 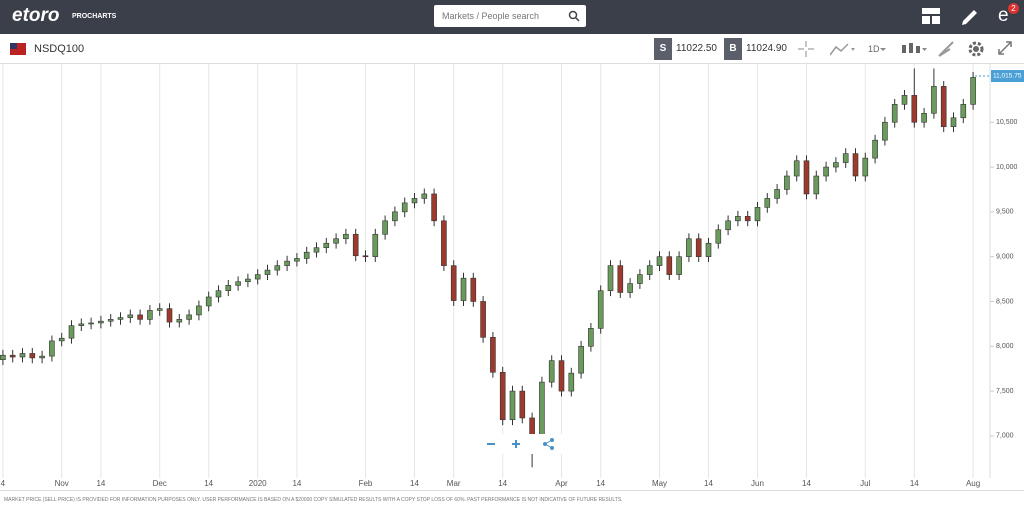 What do you see at coordinates (931, 16) in the screenshot?
I see `layout-icon` at bounding box center [931, 16].